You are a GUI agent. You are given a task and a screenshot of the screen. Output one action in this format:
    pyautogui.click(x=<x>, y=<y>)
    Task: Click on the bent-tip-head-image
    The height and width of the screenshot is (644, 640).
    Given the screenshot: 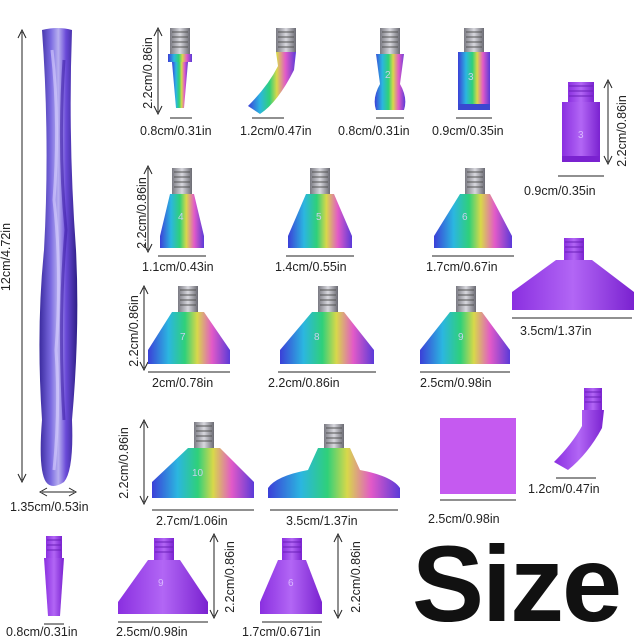 What is the action you would take?
    pyautogui.click(x=272, y=73)
    